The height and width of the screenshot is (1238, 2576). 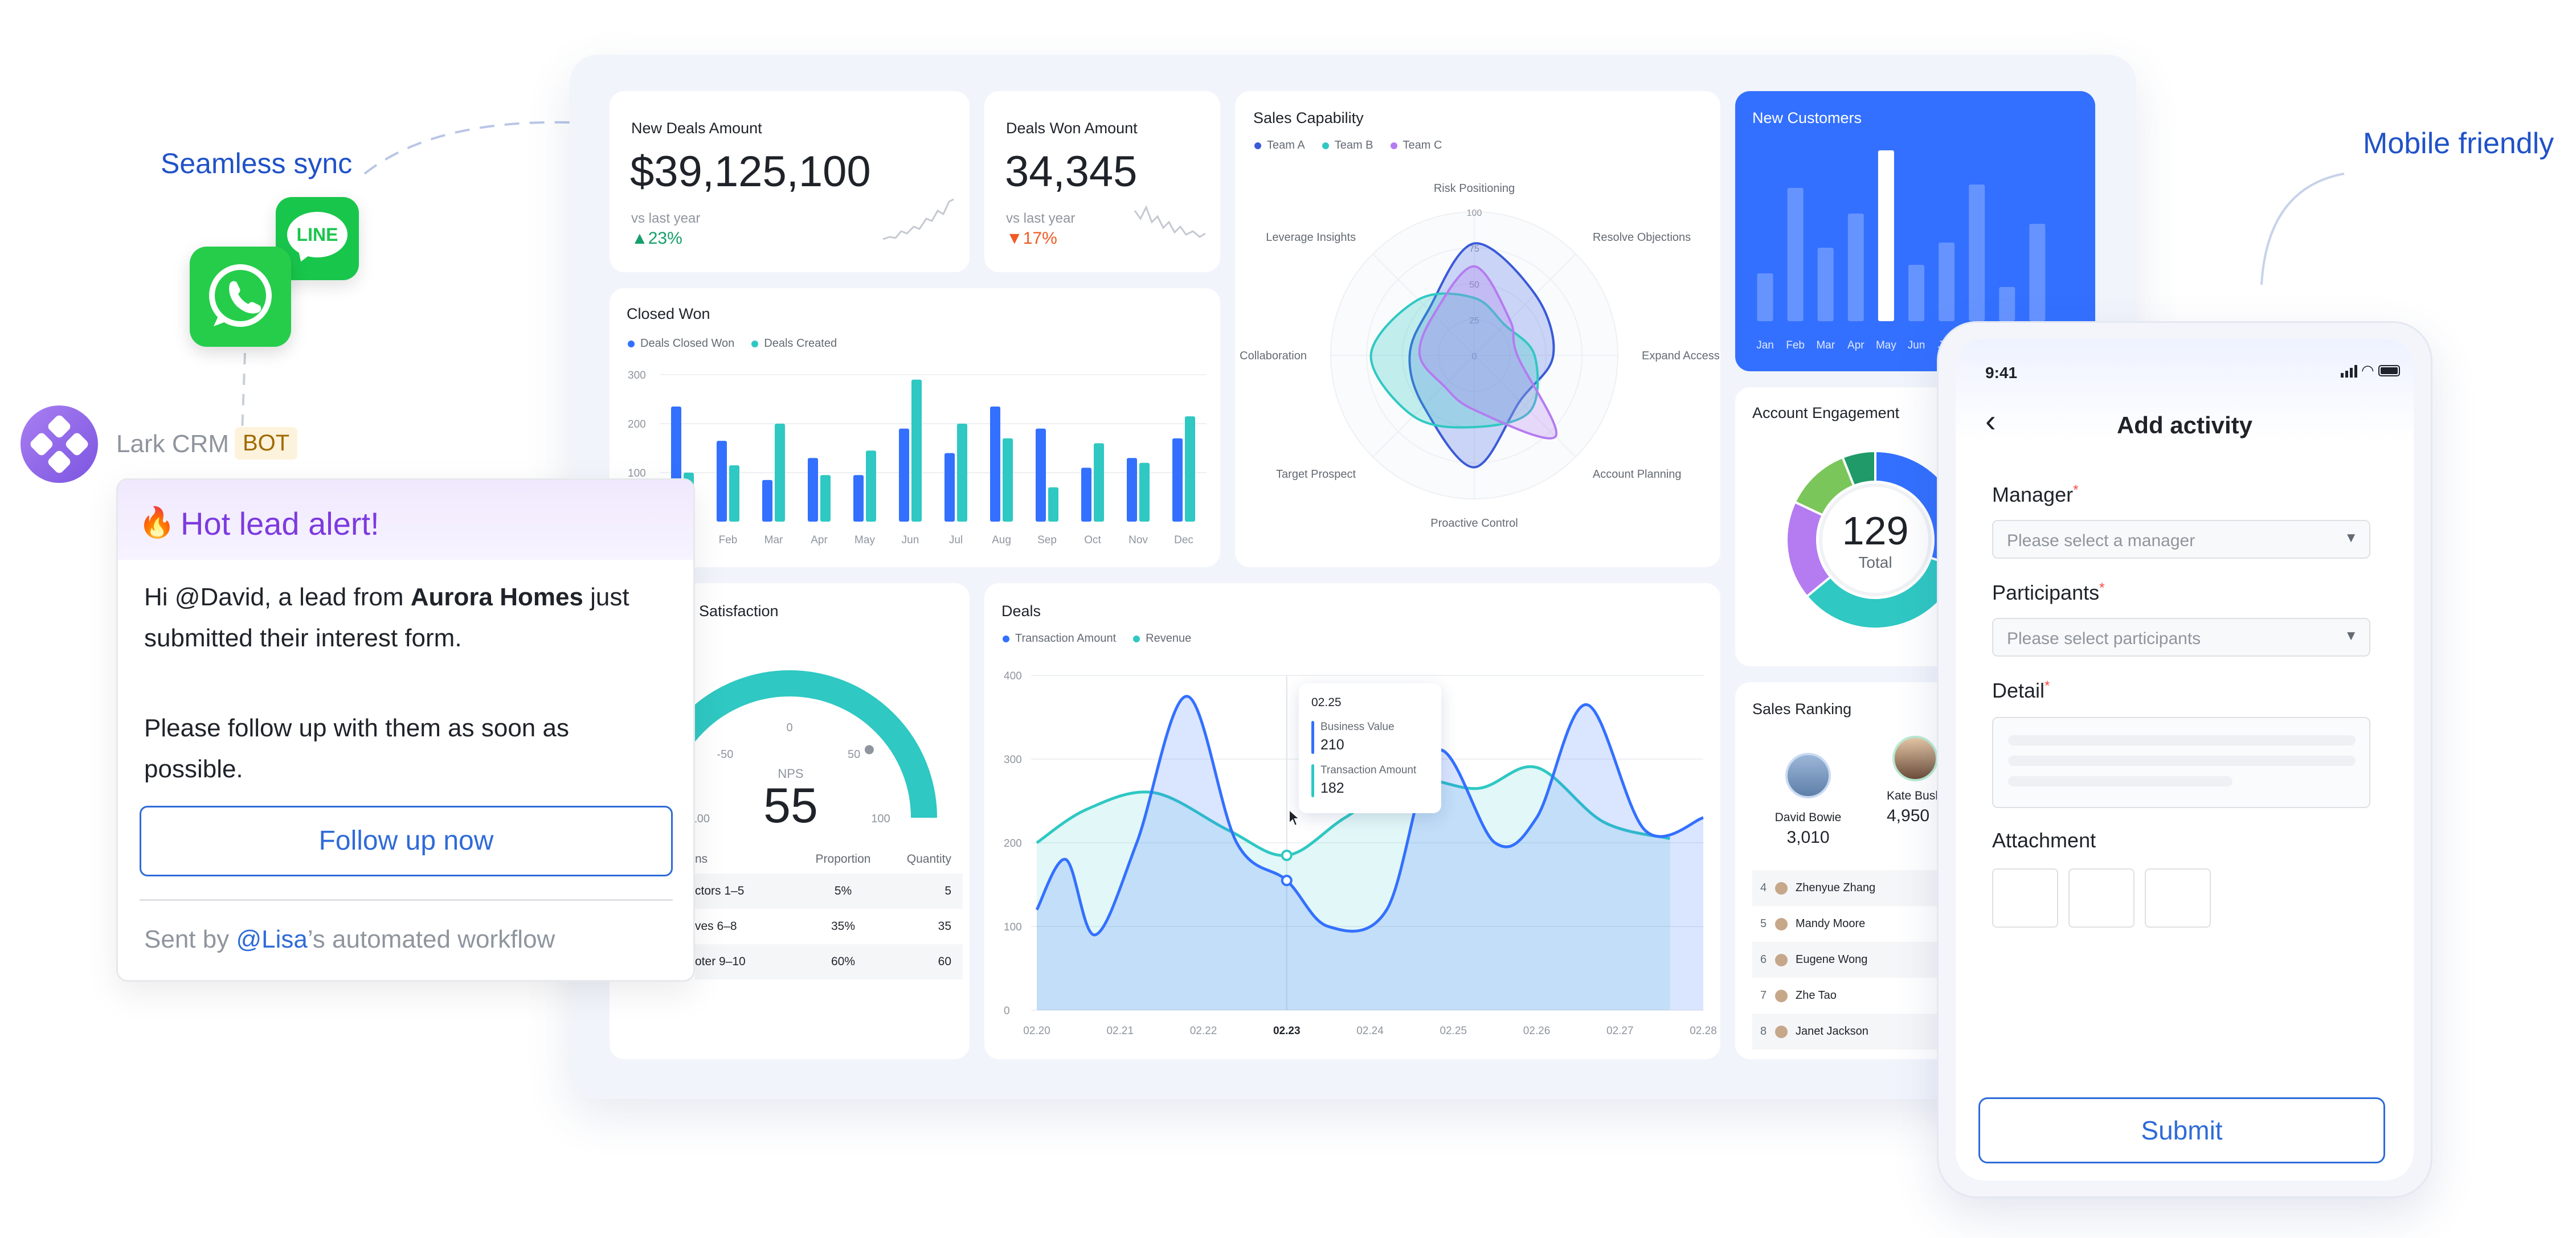 I want to click on chart-title: Satisfaction, so click(x=739, y=611).